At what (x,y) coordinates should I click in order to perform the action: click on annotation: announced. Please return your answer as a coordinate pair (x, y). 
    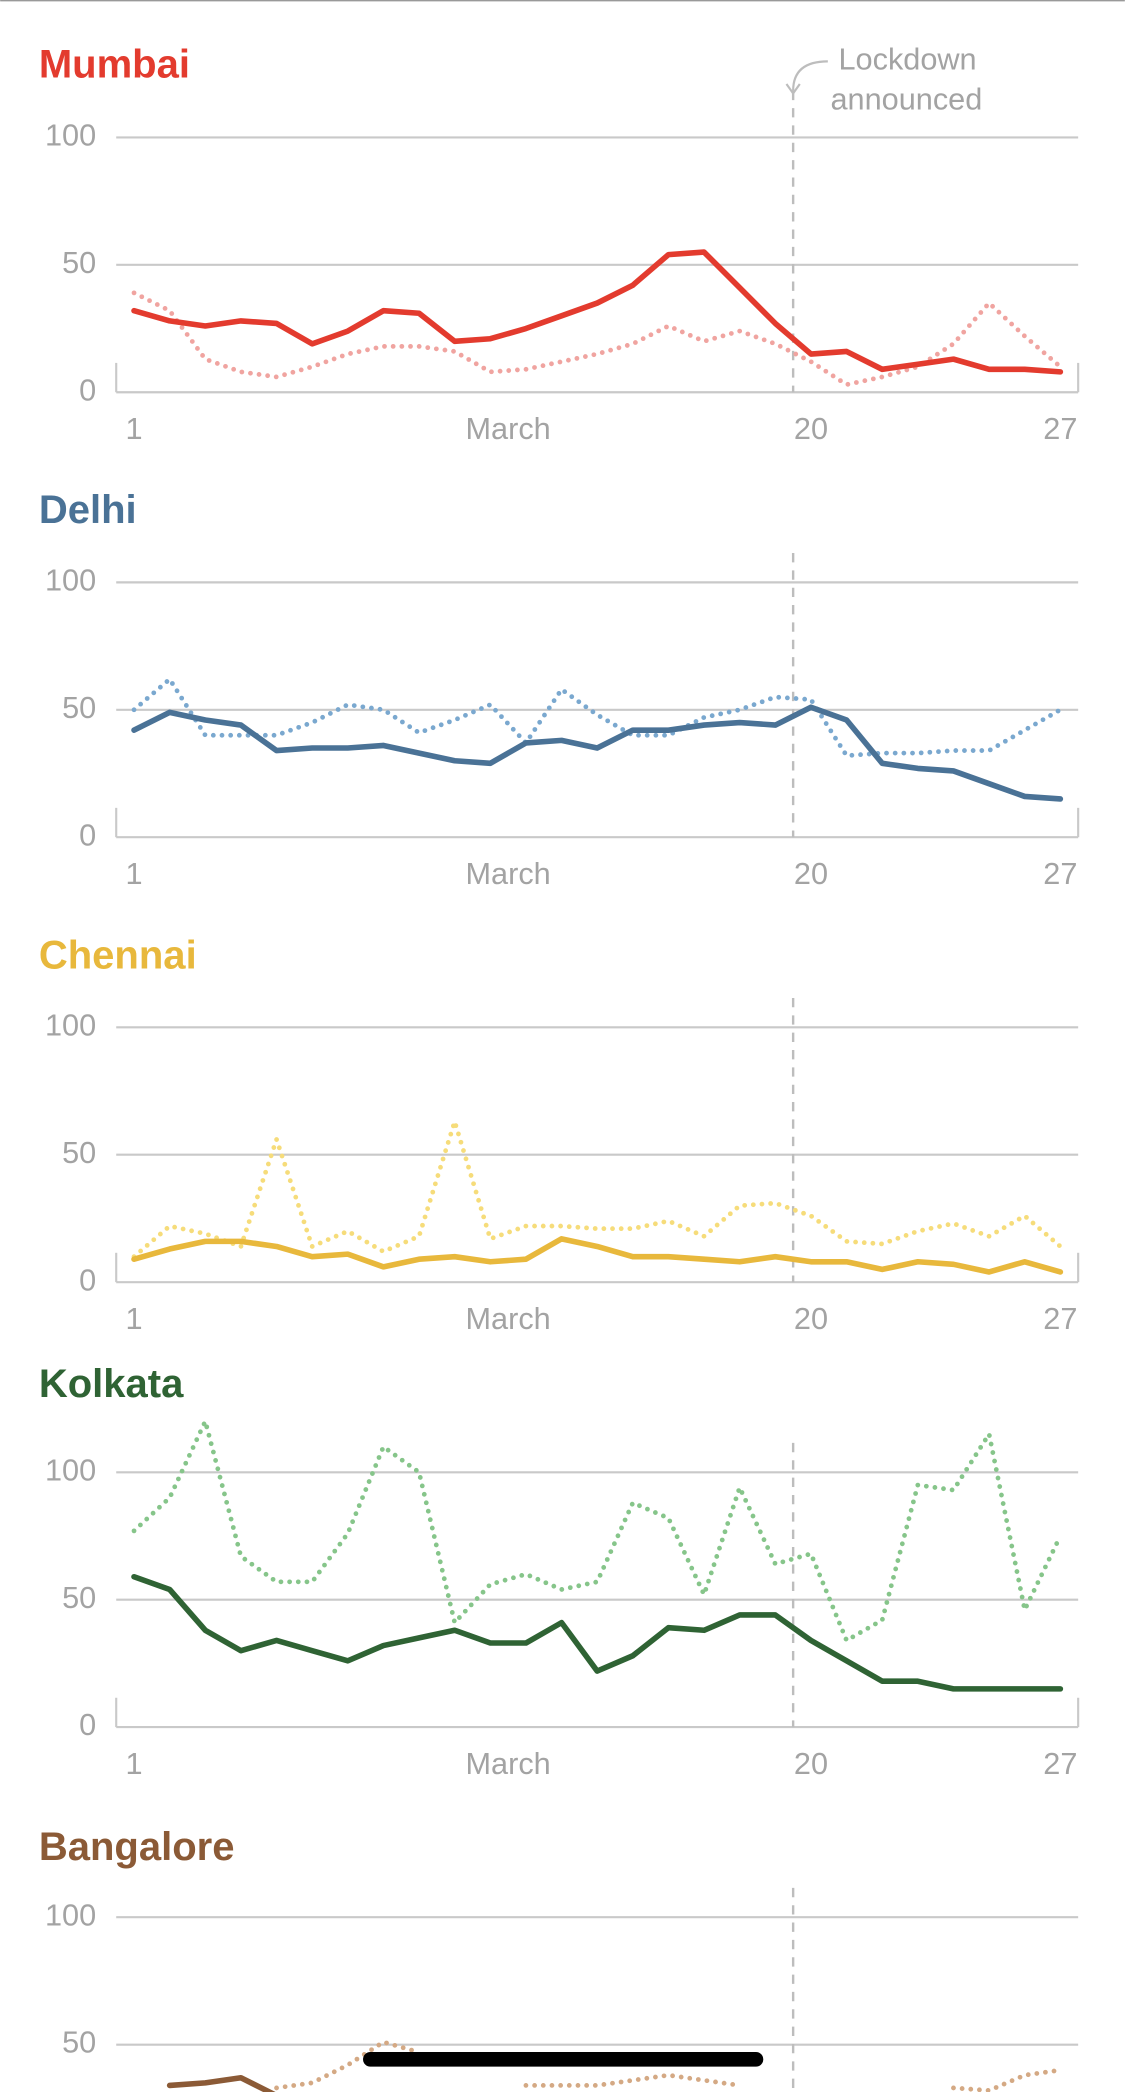
    Looking at the image, I should click on (906, 98).